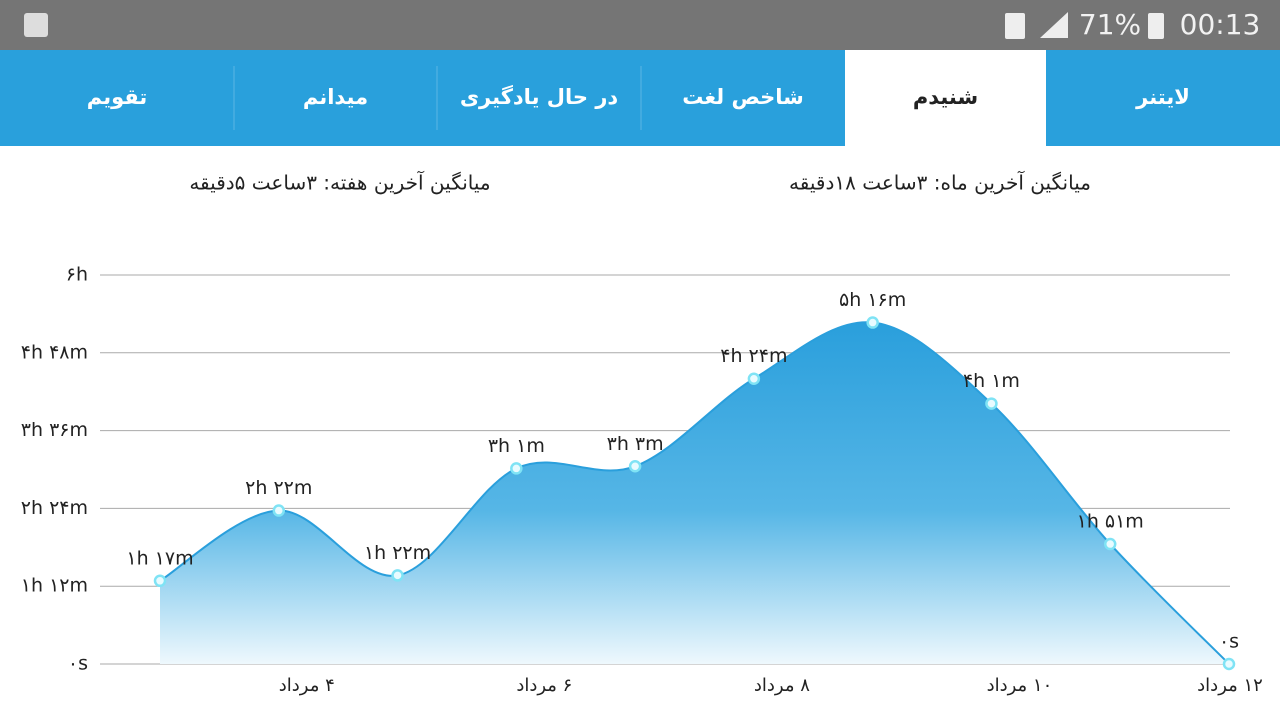 This screenshot has height=724, width=1280. Describe the element at coordinates (159, 558) in the screenshot. I see `value-label: ۱h ۱۷m` at that location.